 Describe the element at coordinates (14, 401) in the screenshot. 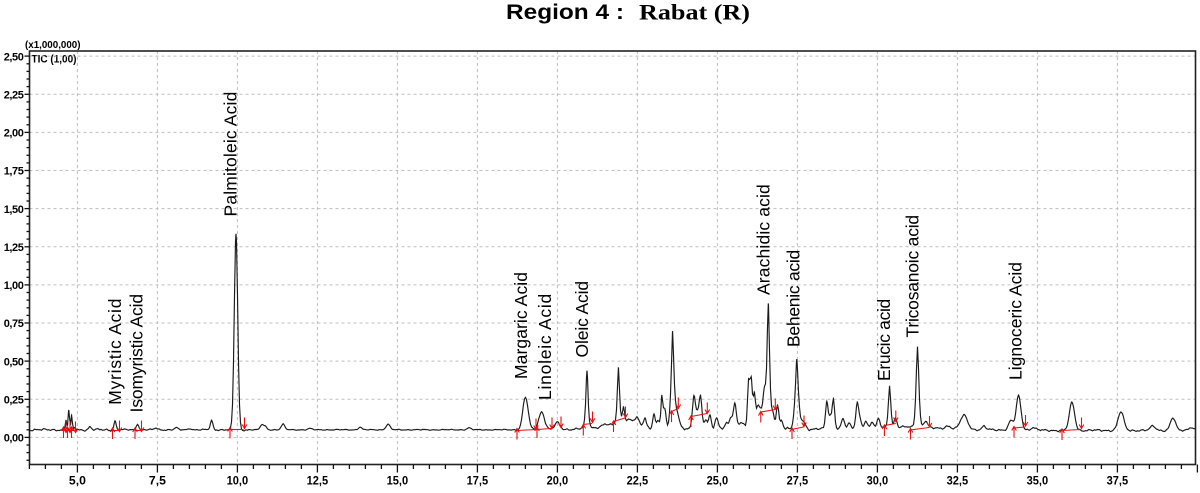

I see `svg-text: 0,25` at that location.